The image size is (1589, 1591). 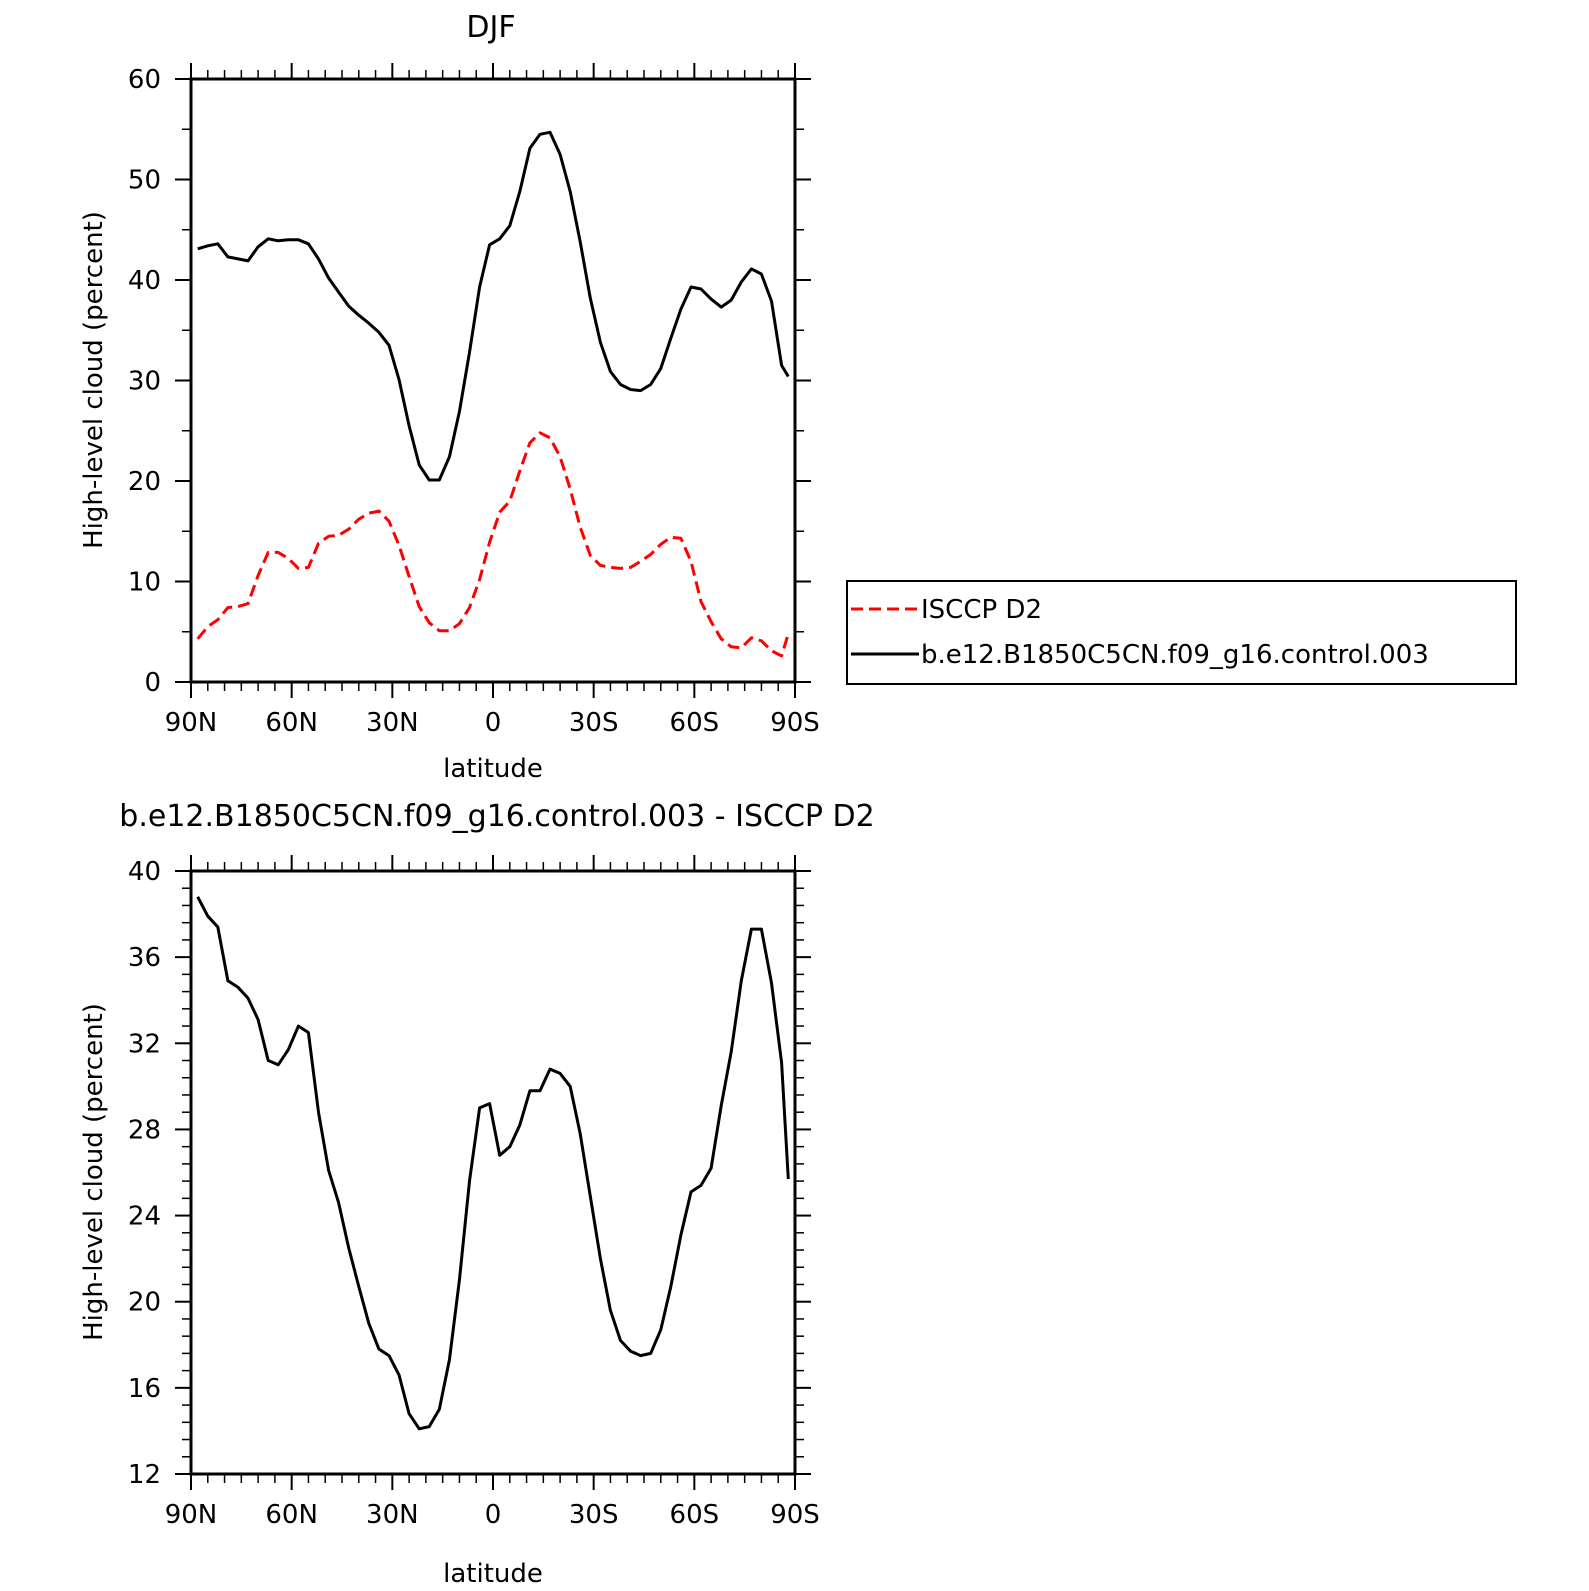 I want to click on y-tick-label: 10, so click(x=144, y=583).